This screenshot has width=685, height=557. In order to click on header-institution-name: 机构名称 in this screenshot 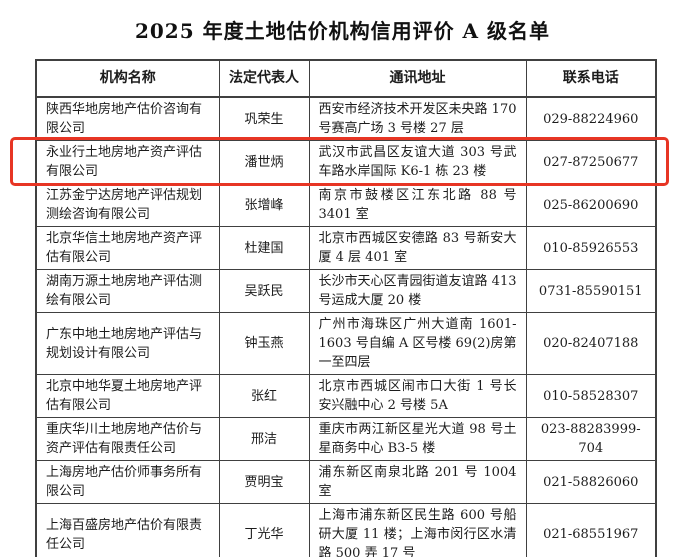, I will do `click(127, 78)`.